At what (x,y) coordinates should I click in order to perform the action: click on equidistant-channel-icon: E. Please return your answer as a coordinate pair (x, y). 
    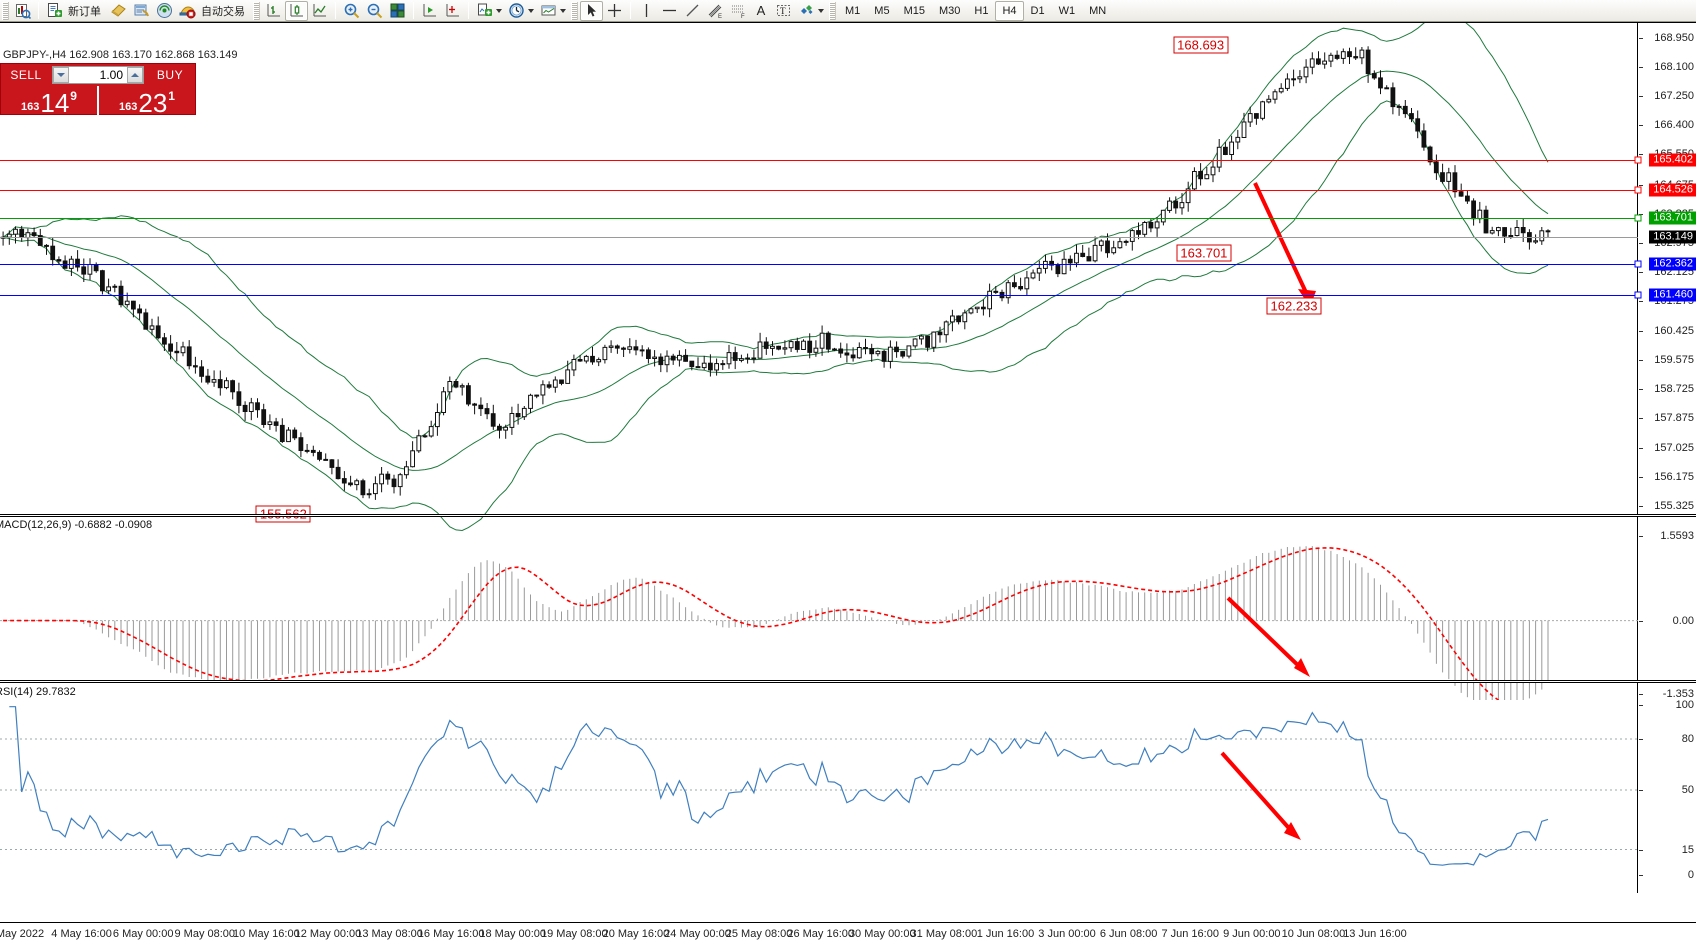
    Looking at the image, I should click on (715, 11).